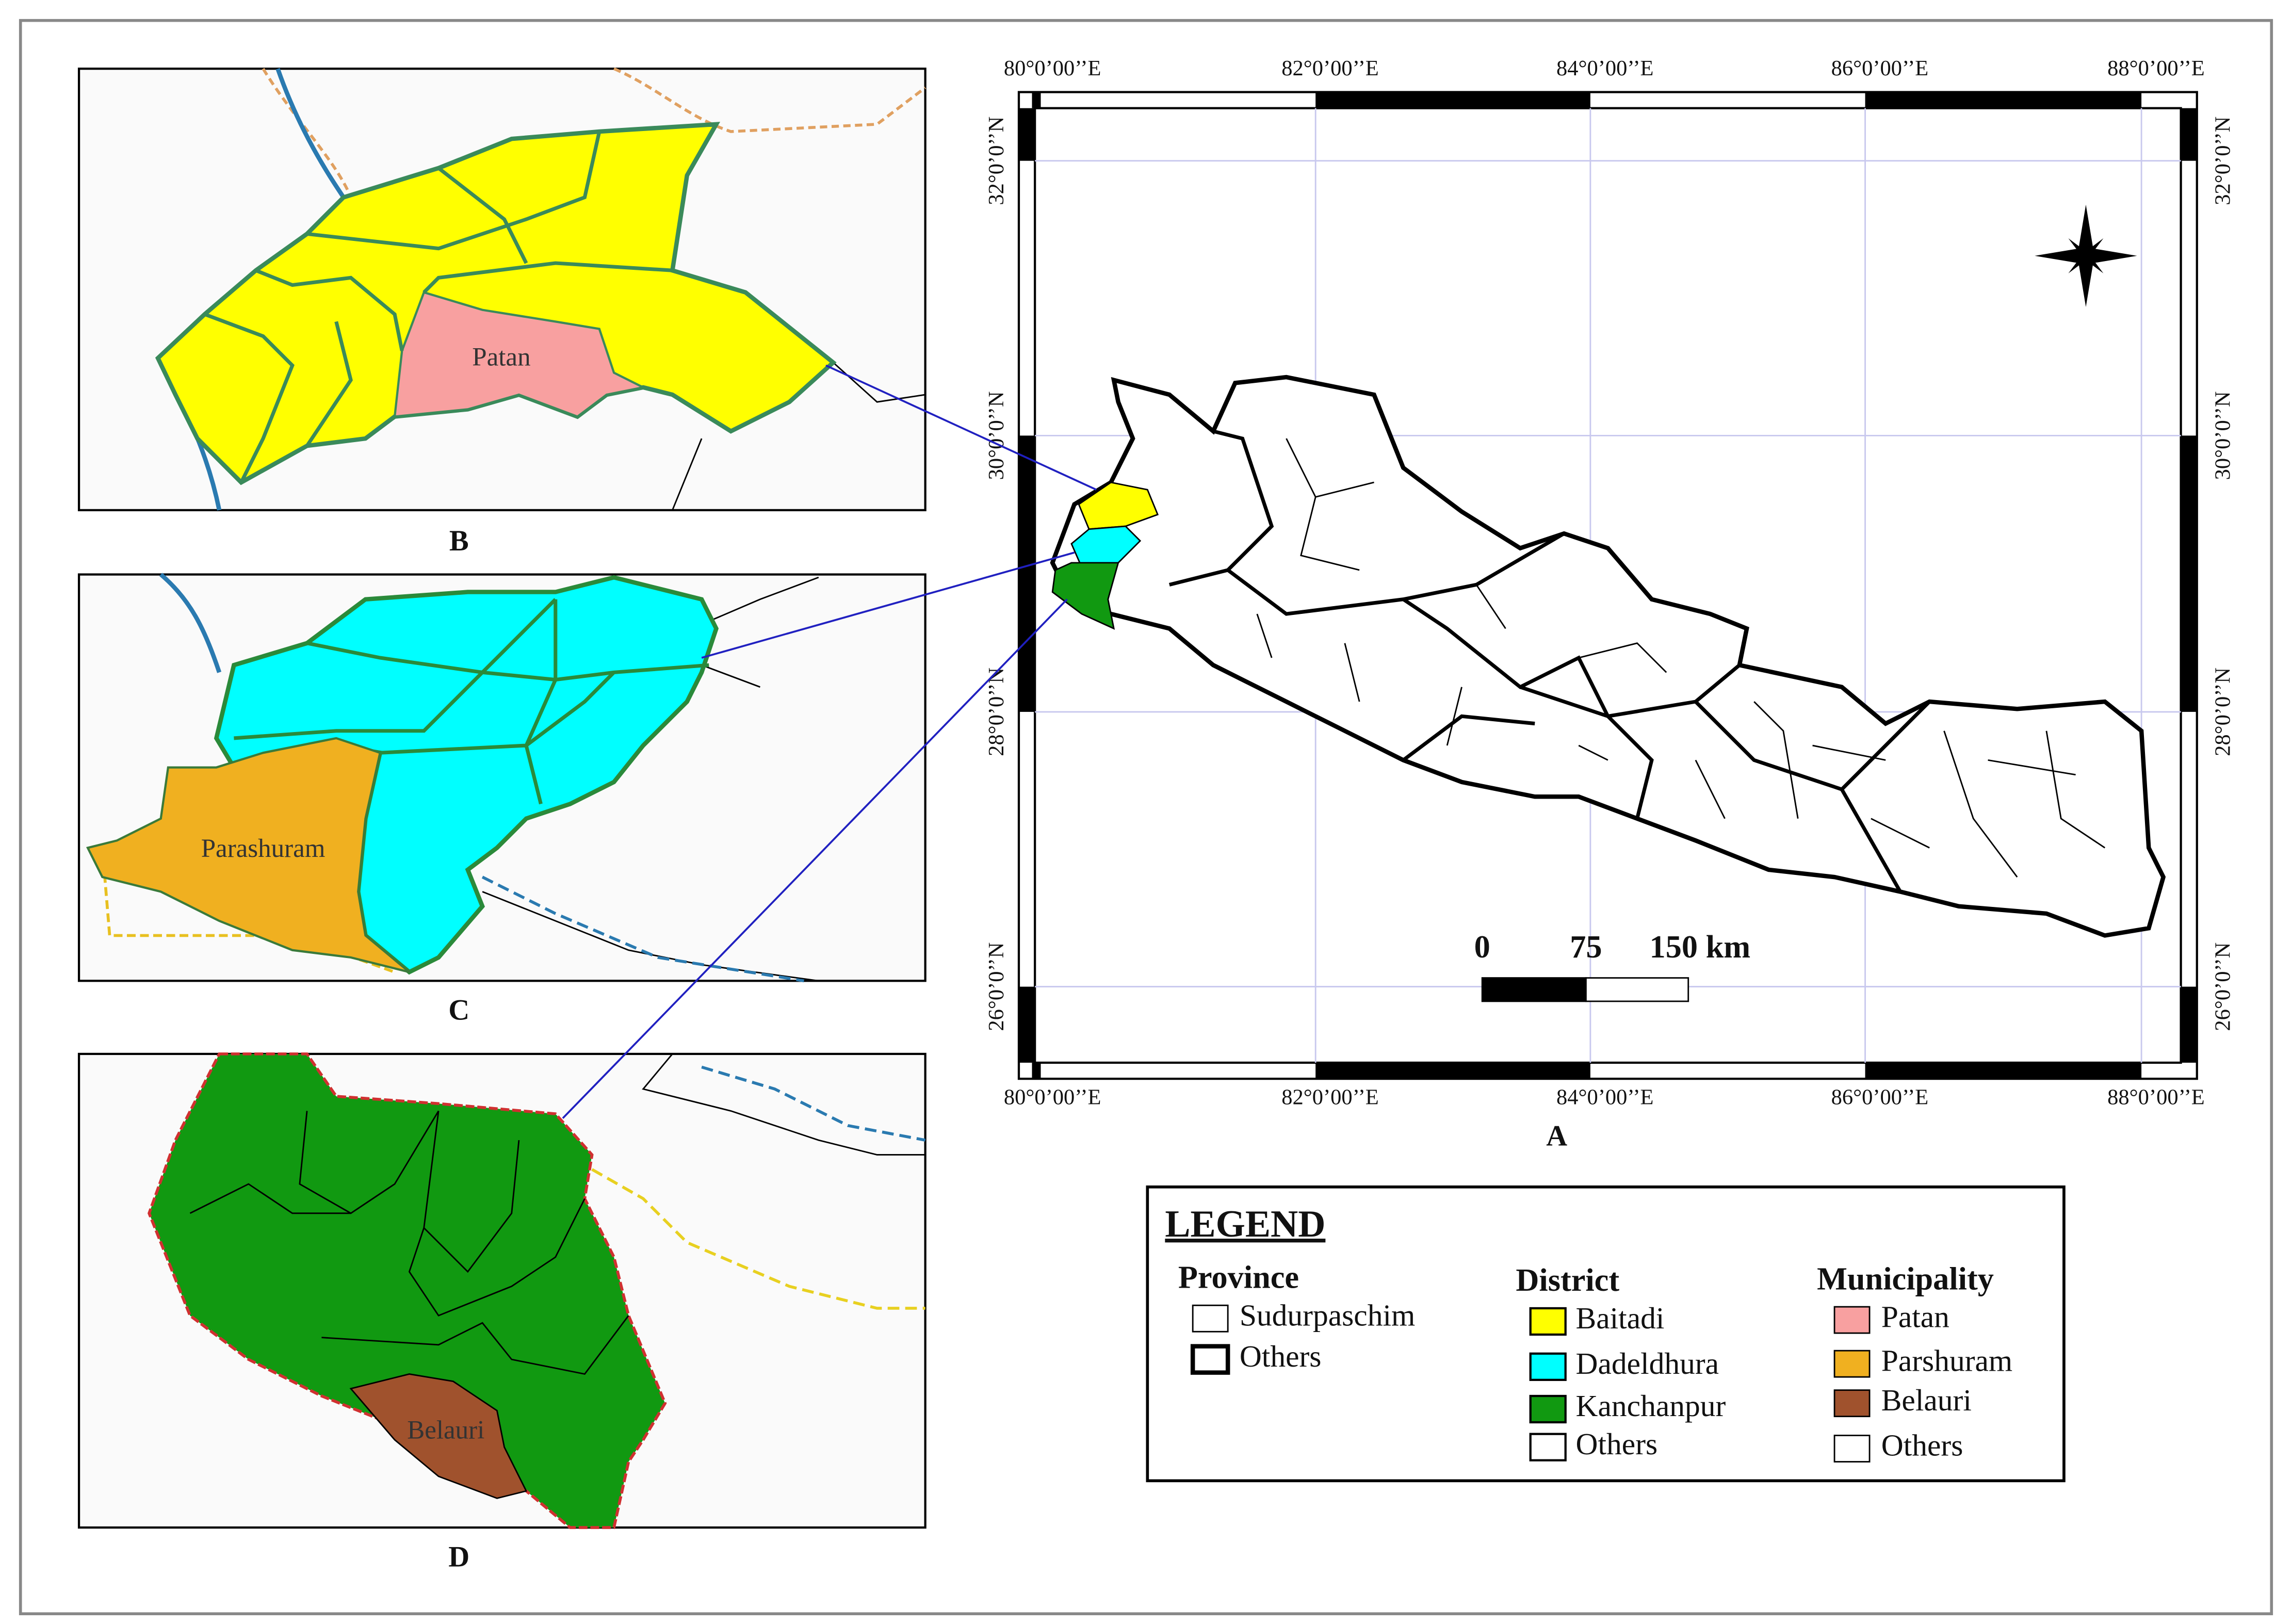 The height and width of the screenshot is (1624, 2292). What do you see at coordinates (409, 1242) in the screenshot?
I see `municipality-boundary` at bounding box center [409, 1242].